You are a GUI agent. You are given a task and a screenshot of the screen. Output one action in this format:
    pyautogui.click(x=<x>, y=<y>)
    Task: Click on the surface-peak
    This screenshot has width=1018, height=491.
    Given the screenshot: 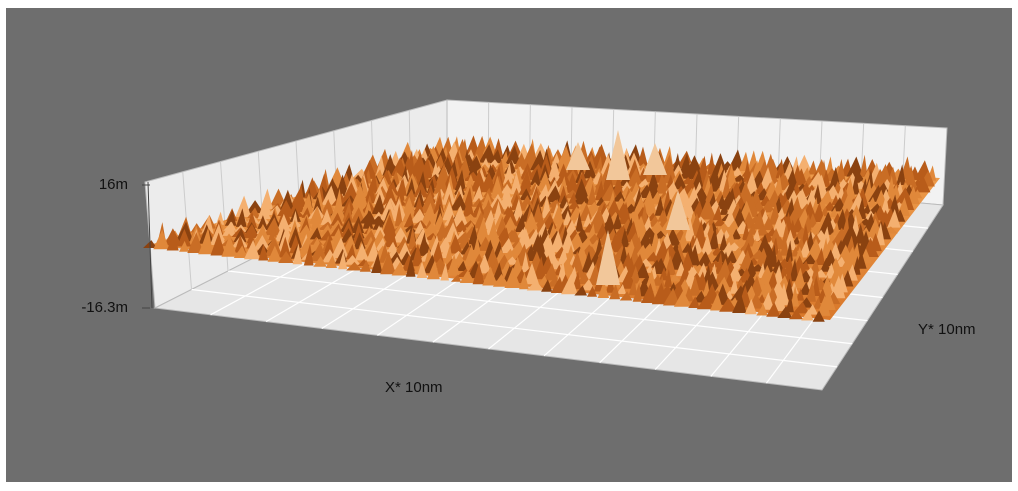 What is the action you would take?
    pyautogui.click(x=655, y=159)
    